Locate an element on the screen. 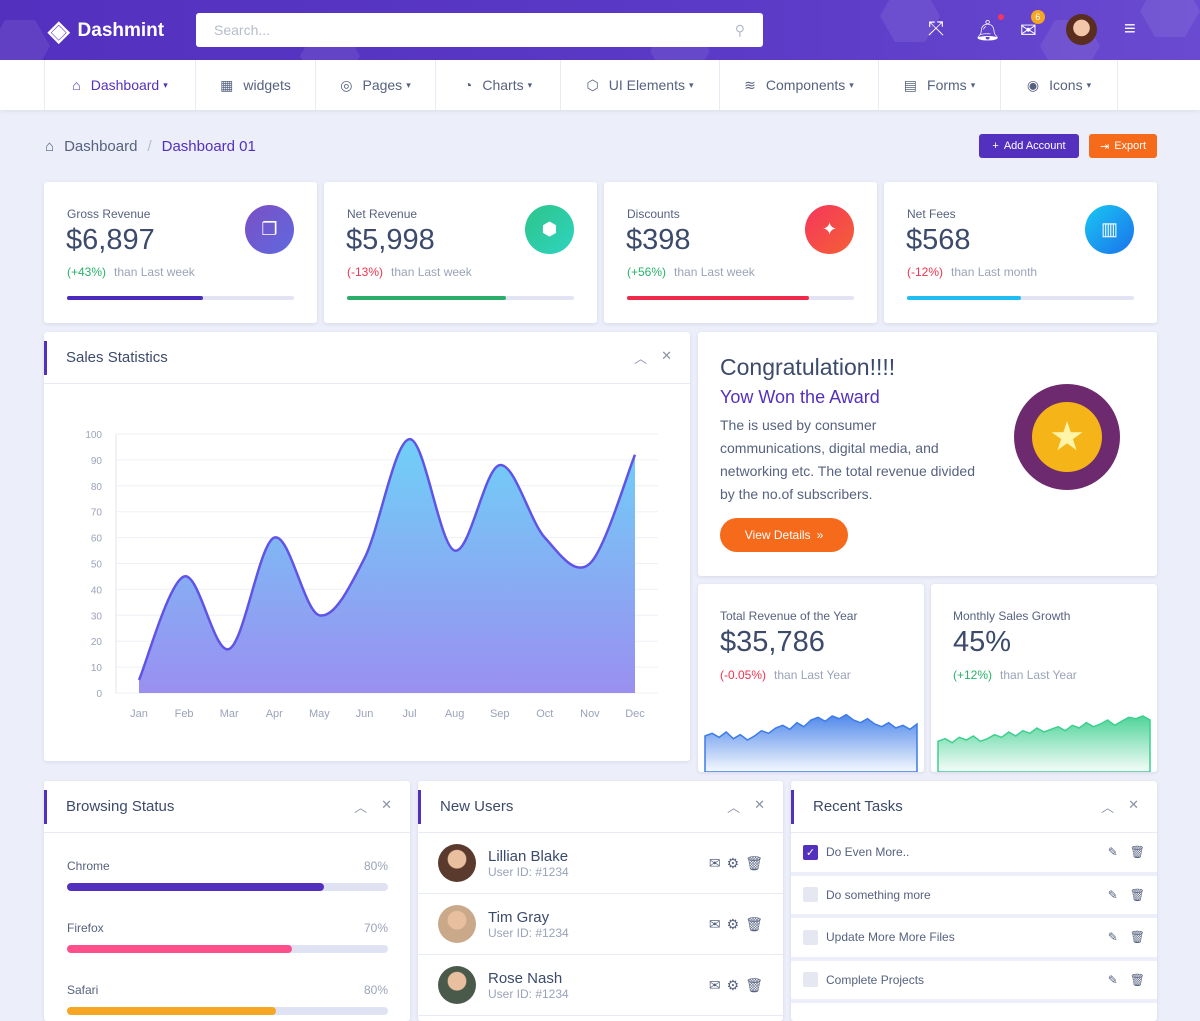  task-checkbox: ✓ is located at coordinates (810, 852).